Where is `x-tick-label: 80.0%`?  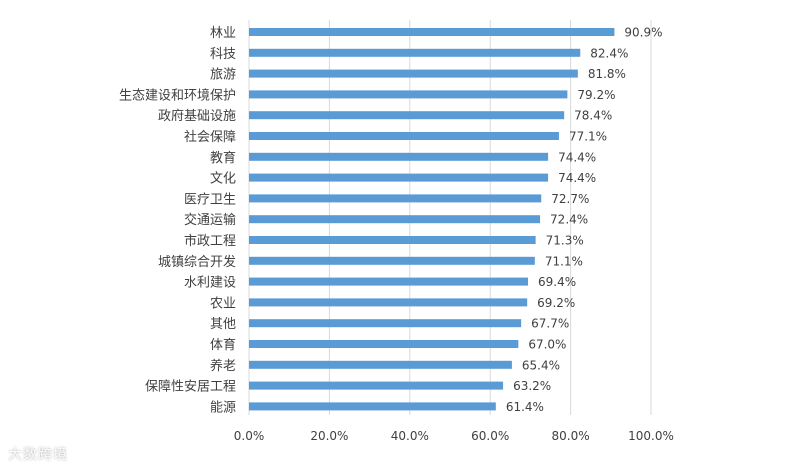 x-tick-label: 80.0% is located at coordinates (571, 436).